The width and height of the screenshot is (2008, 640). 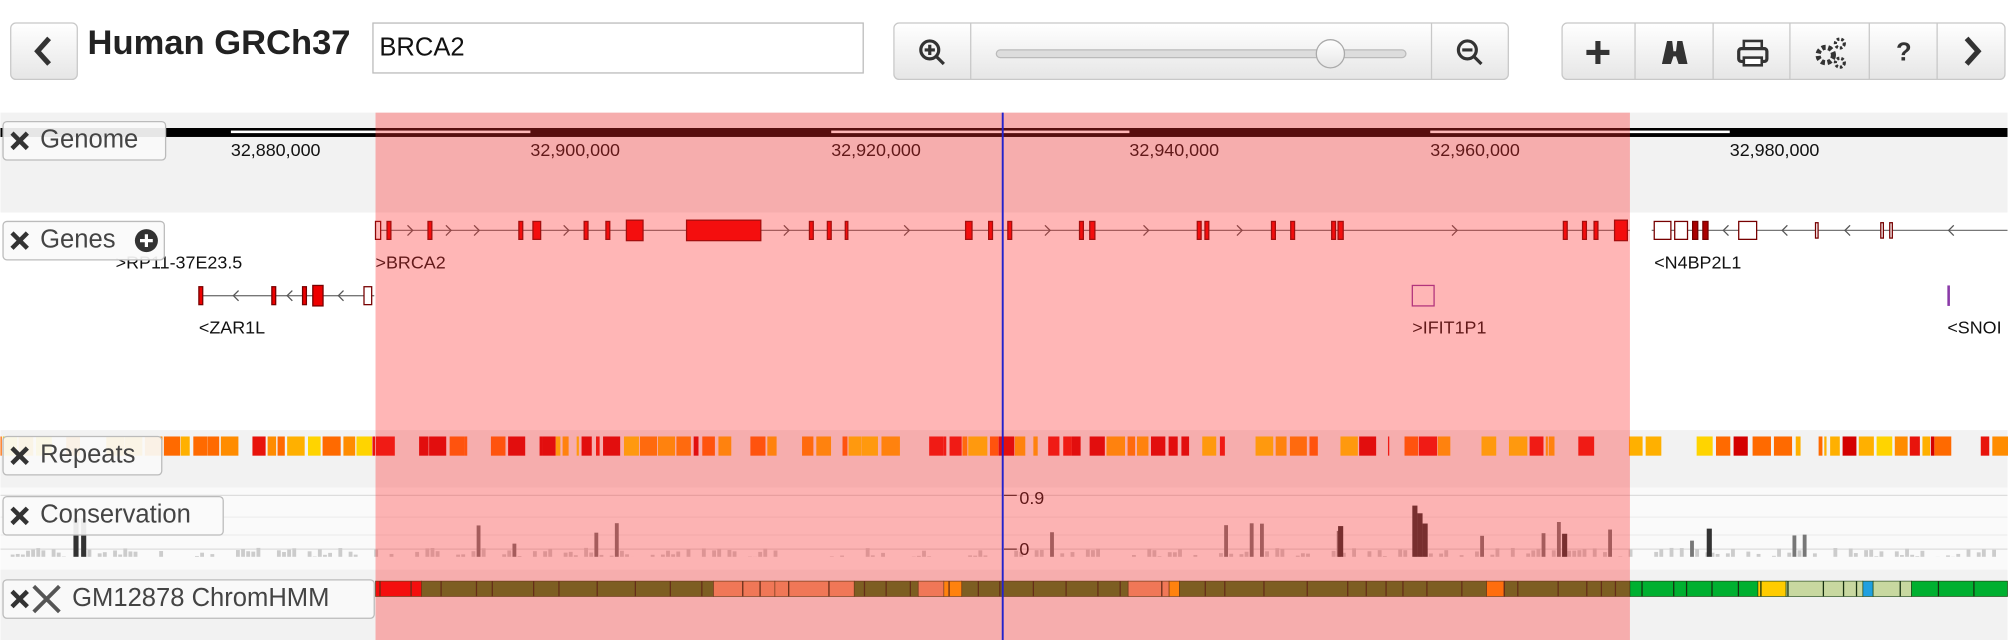 What do you see at coordinates (932, 51) in the screenshot?
I see `zoom-in-button` at bounding box center [932, 51].